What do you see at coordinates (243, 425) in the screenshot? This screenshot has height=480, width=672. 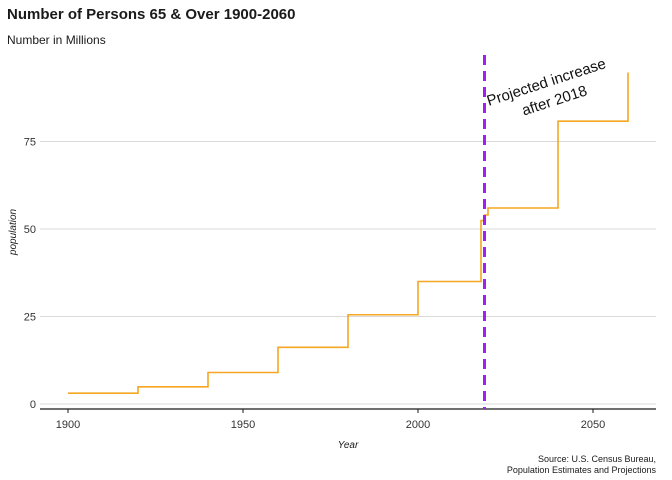 I see `x-tick-label: 1950` at bounding box center [243, 425].